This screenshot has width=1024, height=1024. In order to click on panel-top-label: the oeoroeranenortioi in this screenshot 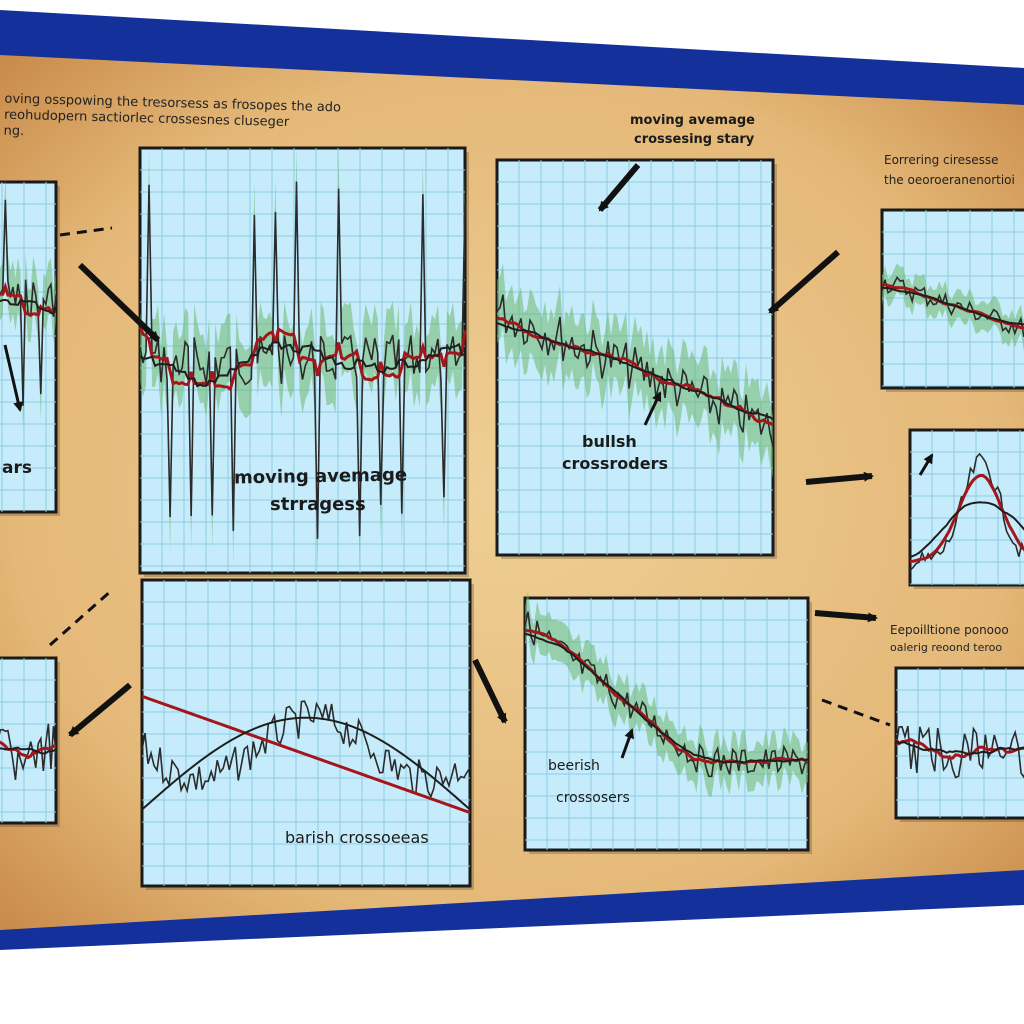, I will do `click(949, 180)`.